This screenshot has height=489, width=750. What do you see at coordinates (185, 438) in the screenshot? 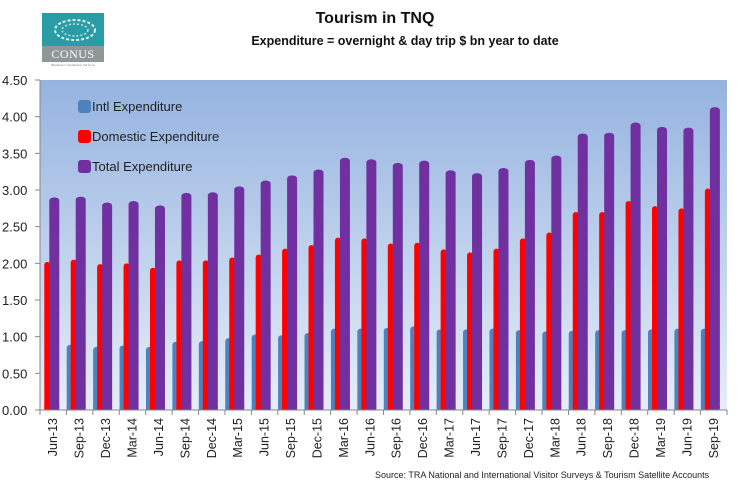
I see `x-tick-label: Sep-14` at bounding box center [185, 438].